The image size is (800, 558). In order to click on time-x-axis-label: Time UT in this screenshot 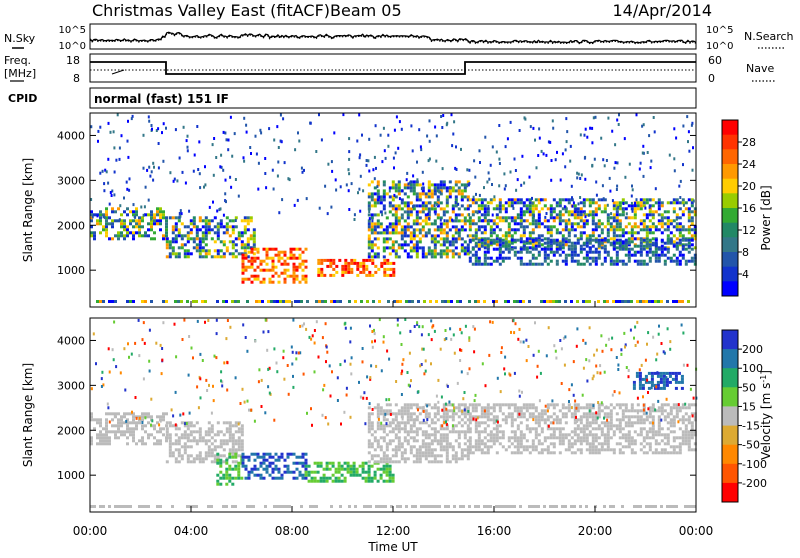, I will do `click(392, 547)`.